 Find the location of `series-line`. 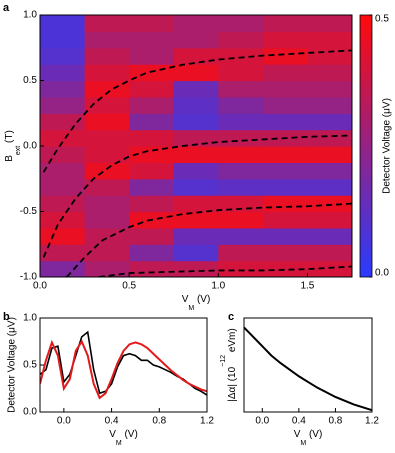

series-line is located at coordinates (123, 369).